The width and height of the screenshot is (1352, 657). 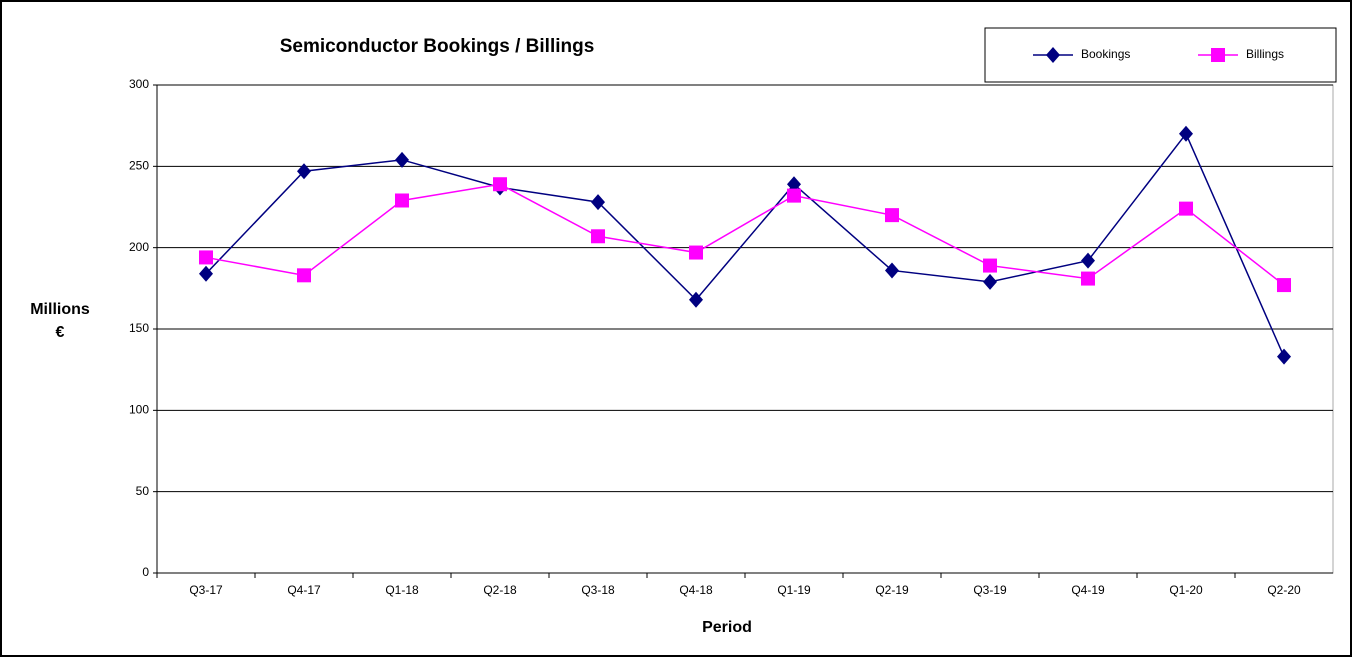 I want to click on x-tick-label: Q3-19, so click(x=990, y=590).